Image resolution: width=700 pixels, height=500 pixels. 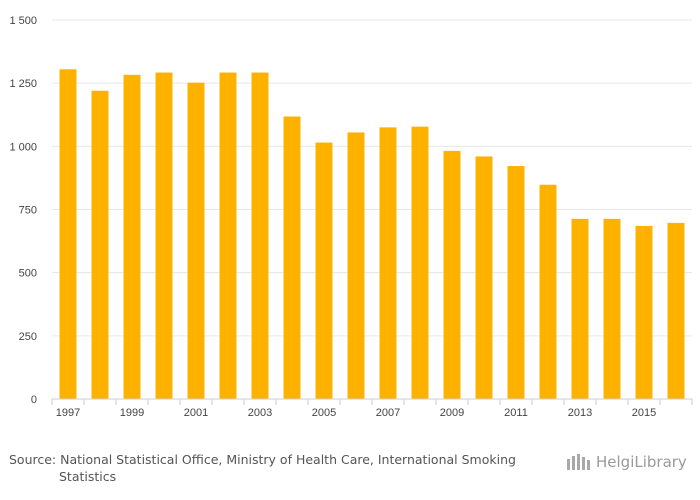 What do you see at coordinates (452, 413) in the screenshot?
I see `x-tick-label: 2009` at bounding box center [452, 413].